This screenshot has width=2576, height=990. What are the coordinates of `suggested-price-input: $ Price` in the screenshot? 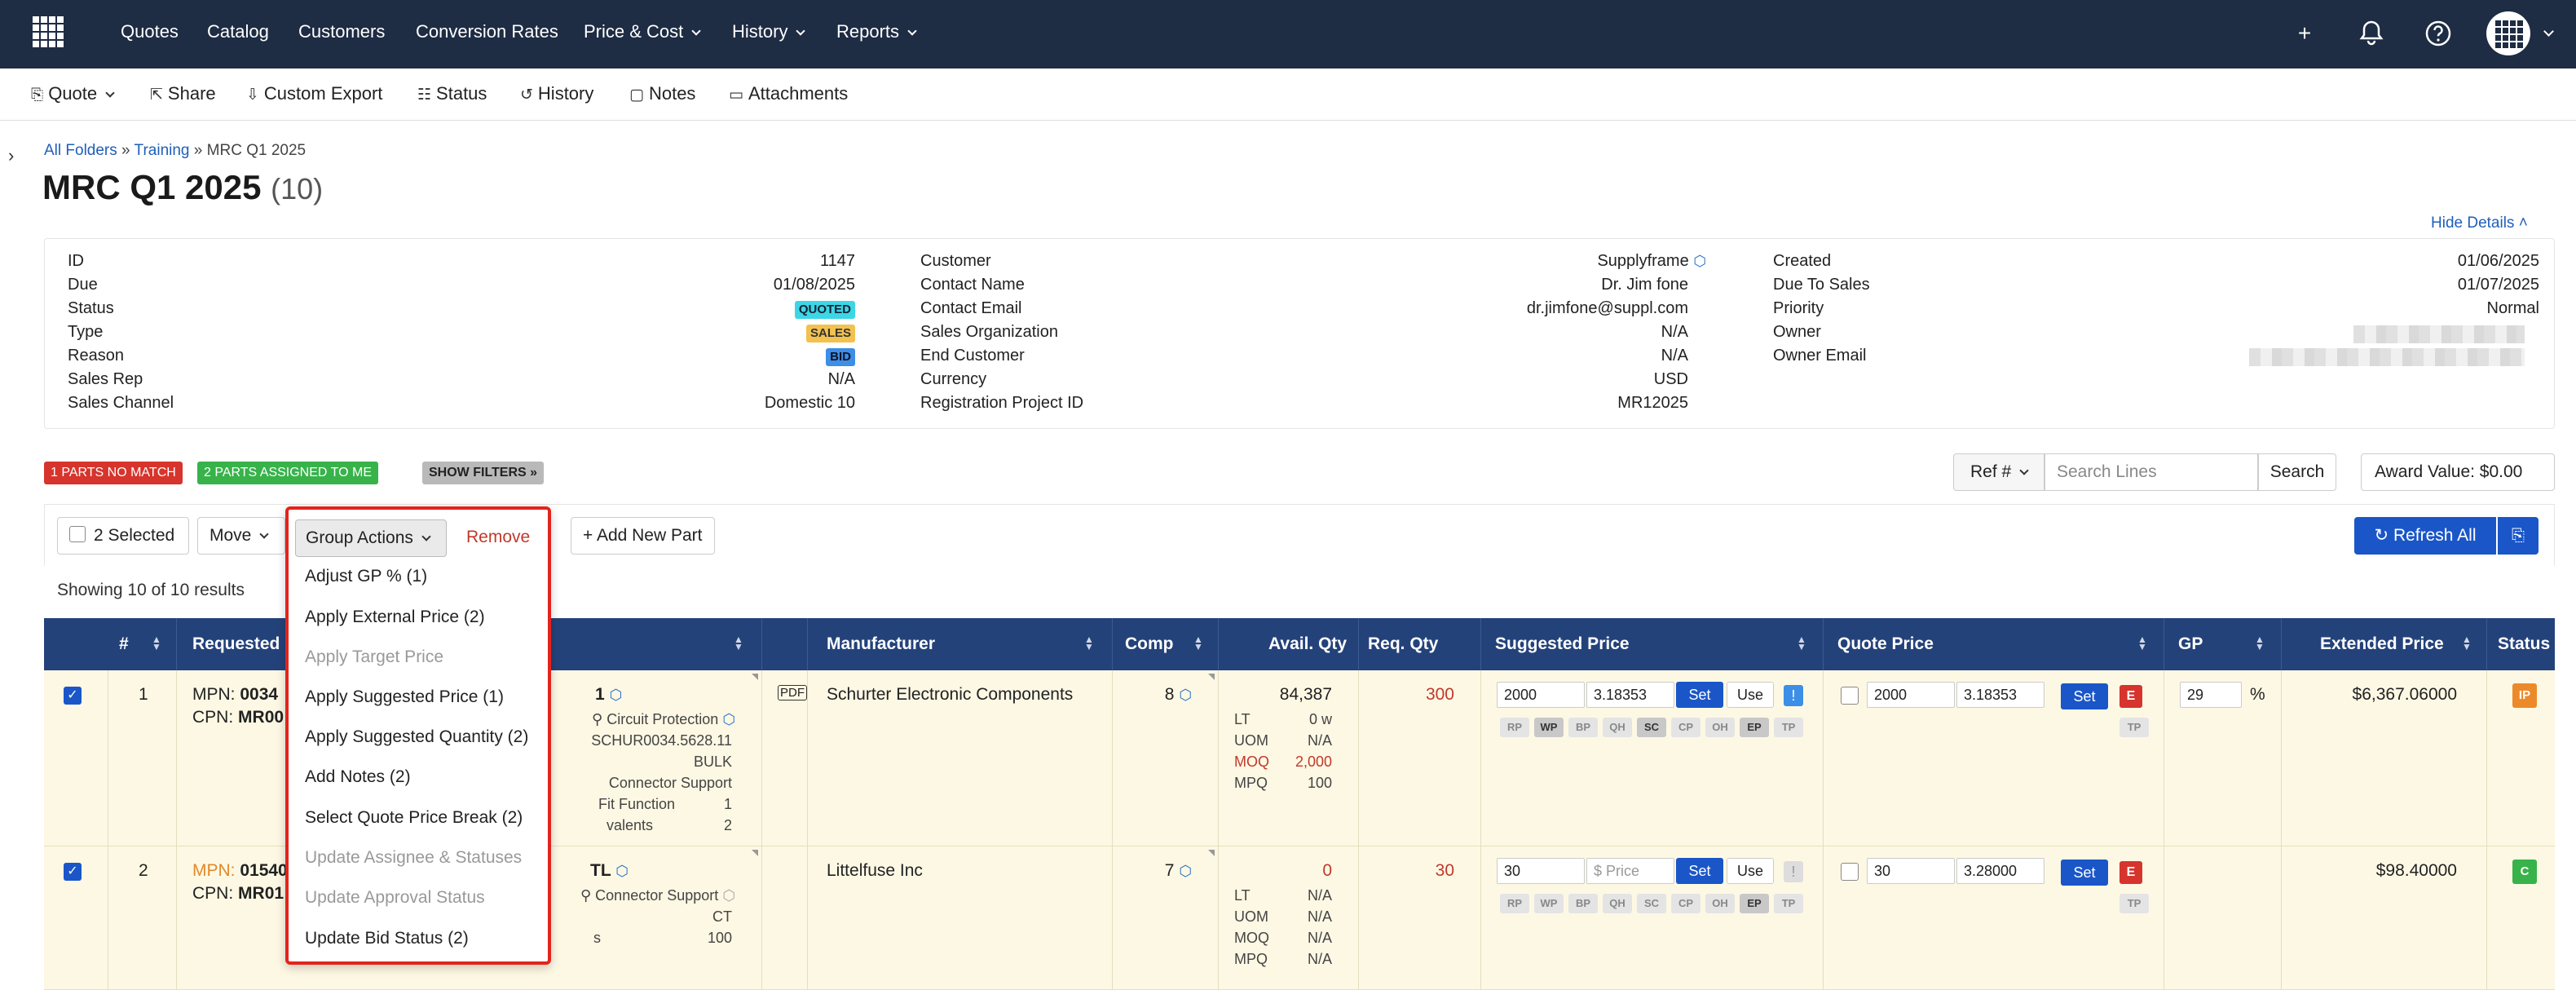 It's located at (1630, 871).